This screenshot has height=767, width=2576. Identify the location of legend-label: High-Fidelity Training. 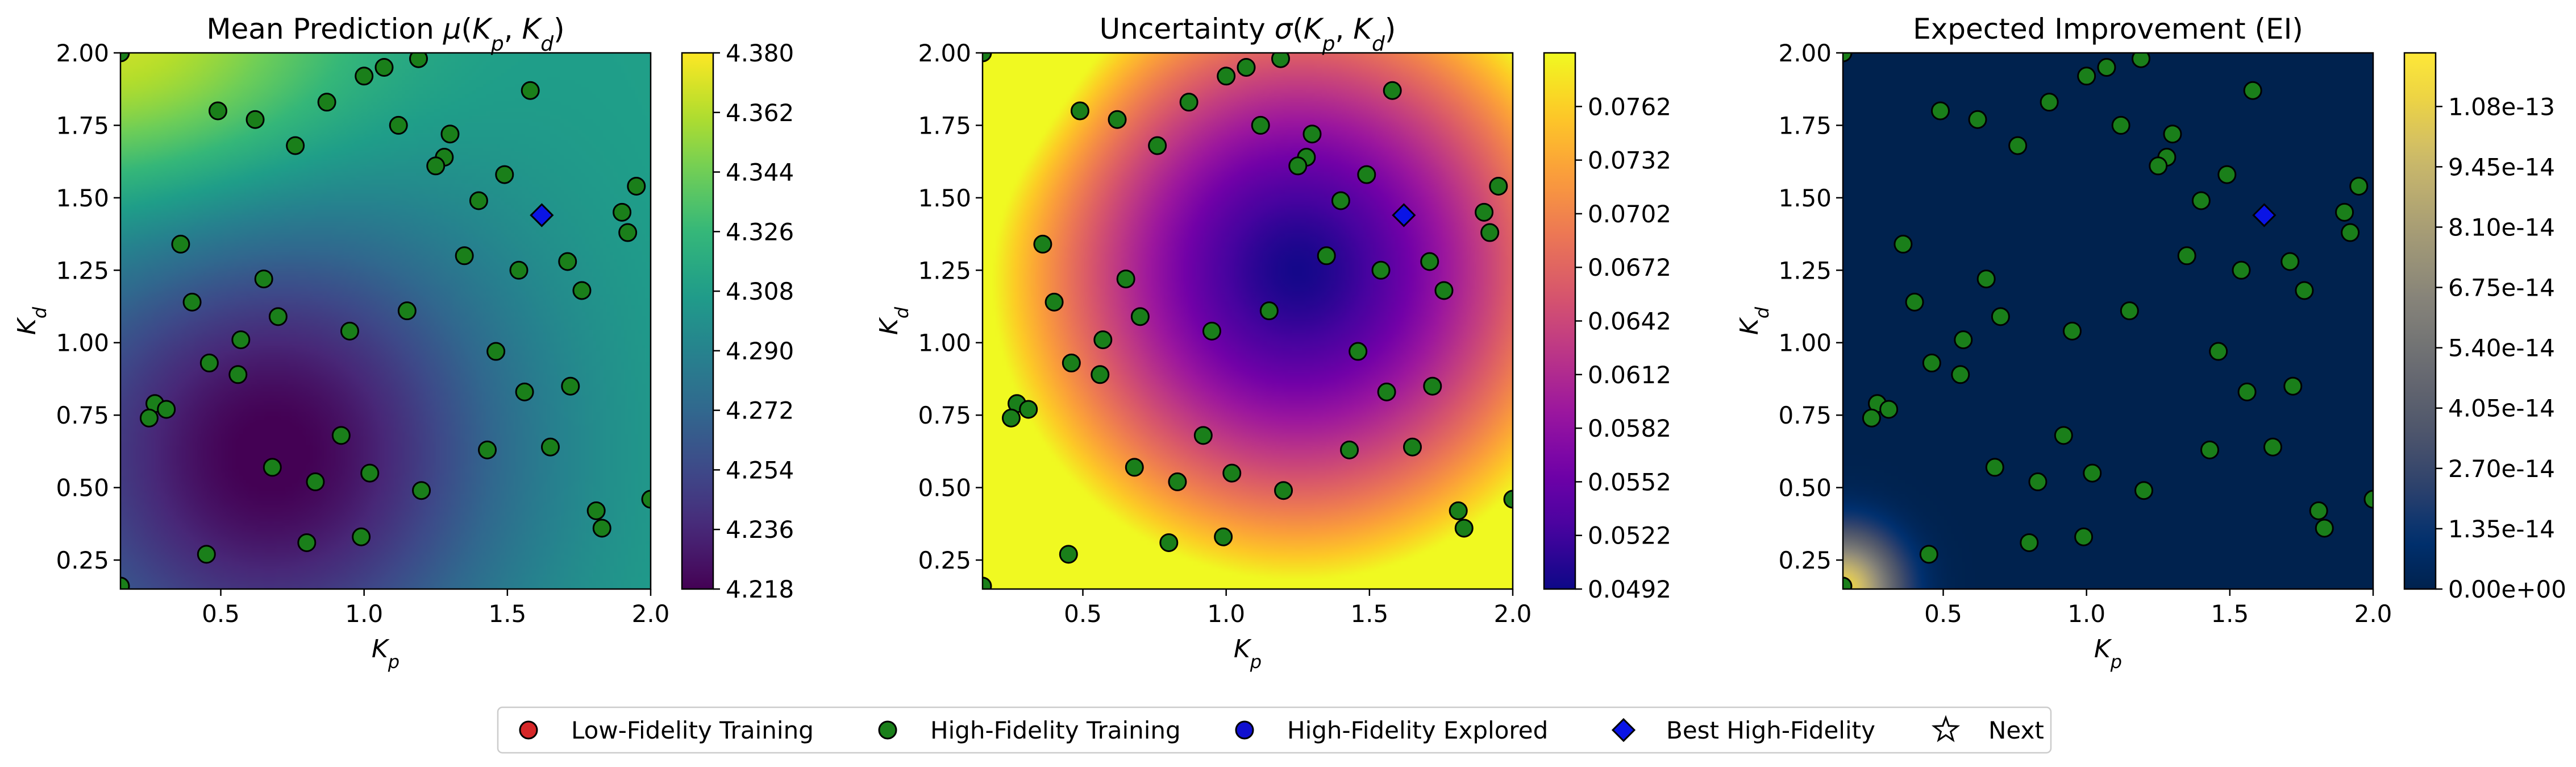
(1055, 730).